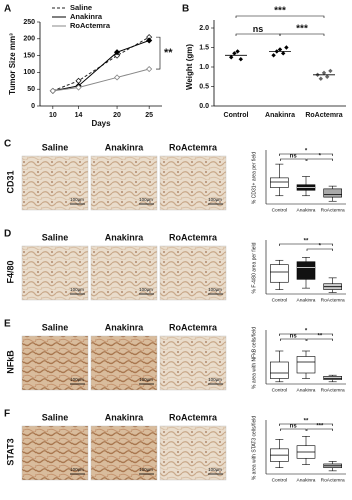  Describe the element at coordinates (204, 106) in the screenshot. I see `y-tick-label: 0.0` at that location.